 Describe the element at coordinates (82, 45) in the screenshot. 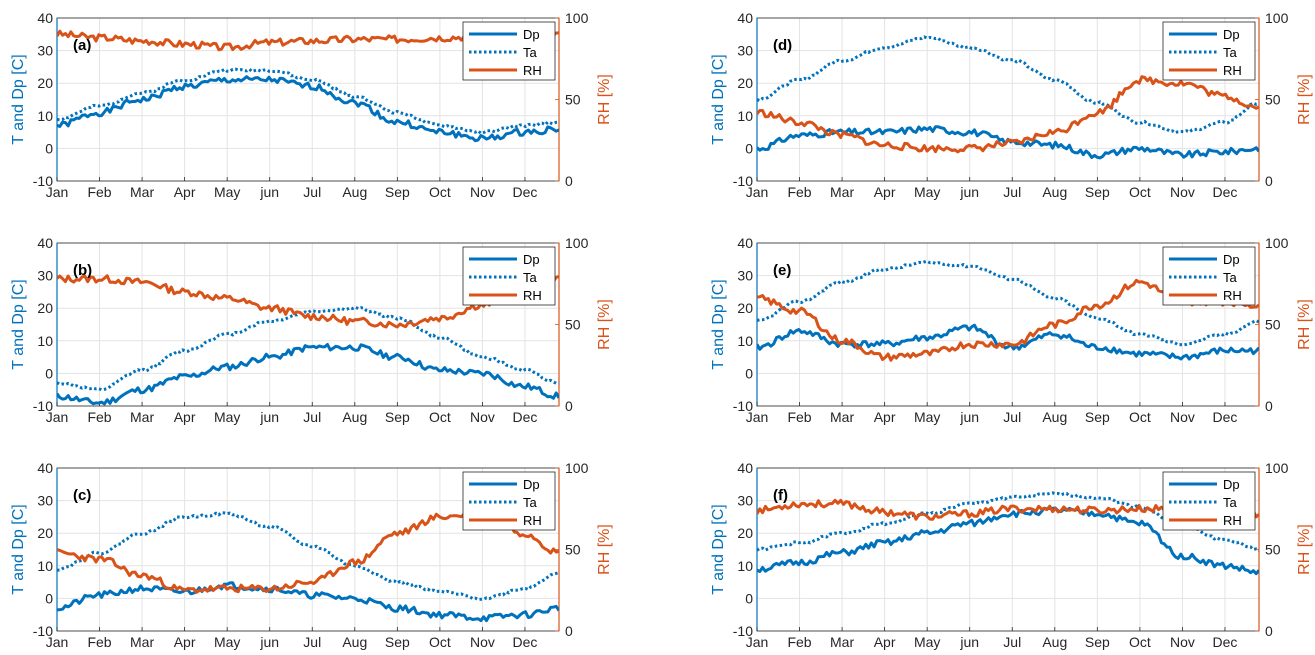

I see `panel-label: (a)` at that location.